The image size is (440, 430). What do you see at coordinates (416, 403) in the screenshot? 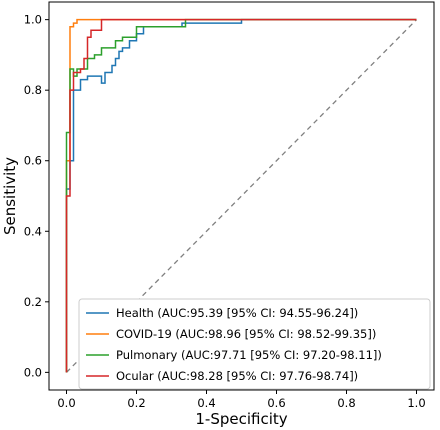
I see `x-tick-label: 1.0` at bounding box center [416, 403].